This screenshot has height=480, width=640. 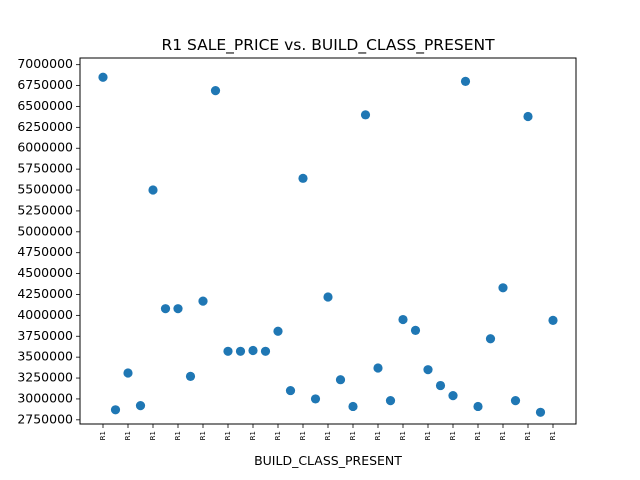 I want to click on y-tick-label: 4500000, so click(x=45, y=272).